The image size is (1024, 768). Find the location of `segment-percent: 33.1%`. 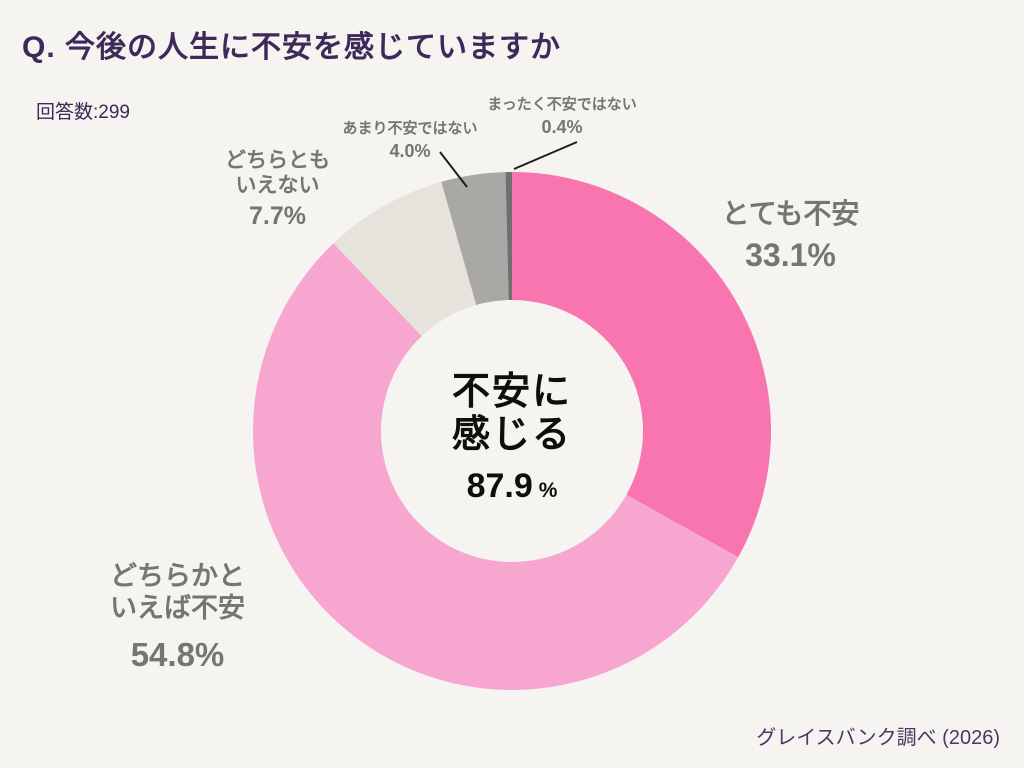

segment-percent: 33.1% is located at coordinates (790, 254).